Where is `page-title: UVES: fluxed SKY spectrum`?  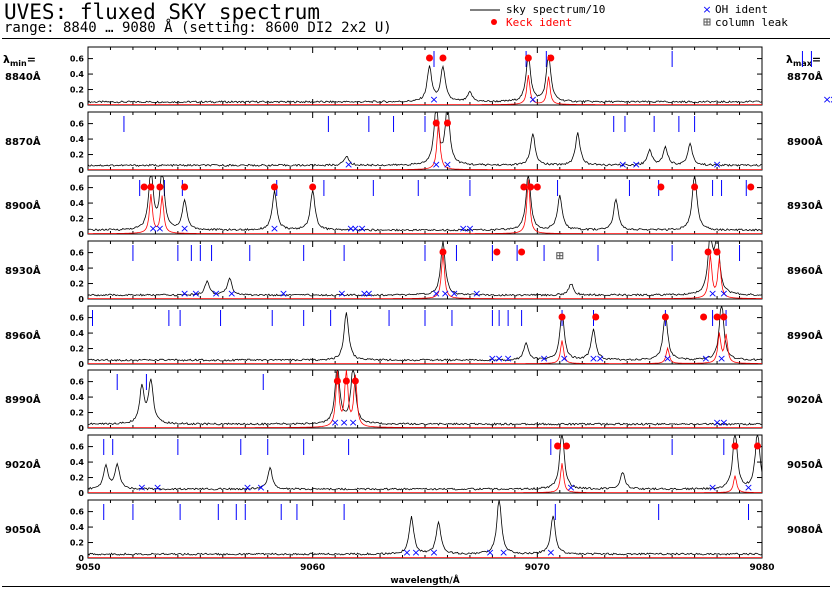
page-title: UVES: fluxed SKY spectrum is located at coordinates (162, 12).